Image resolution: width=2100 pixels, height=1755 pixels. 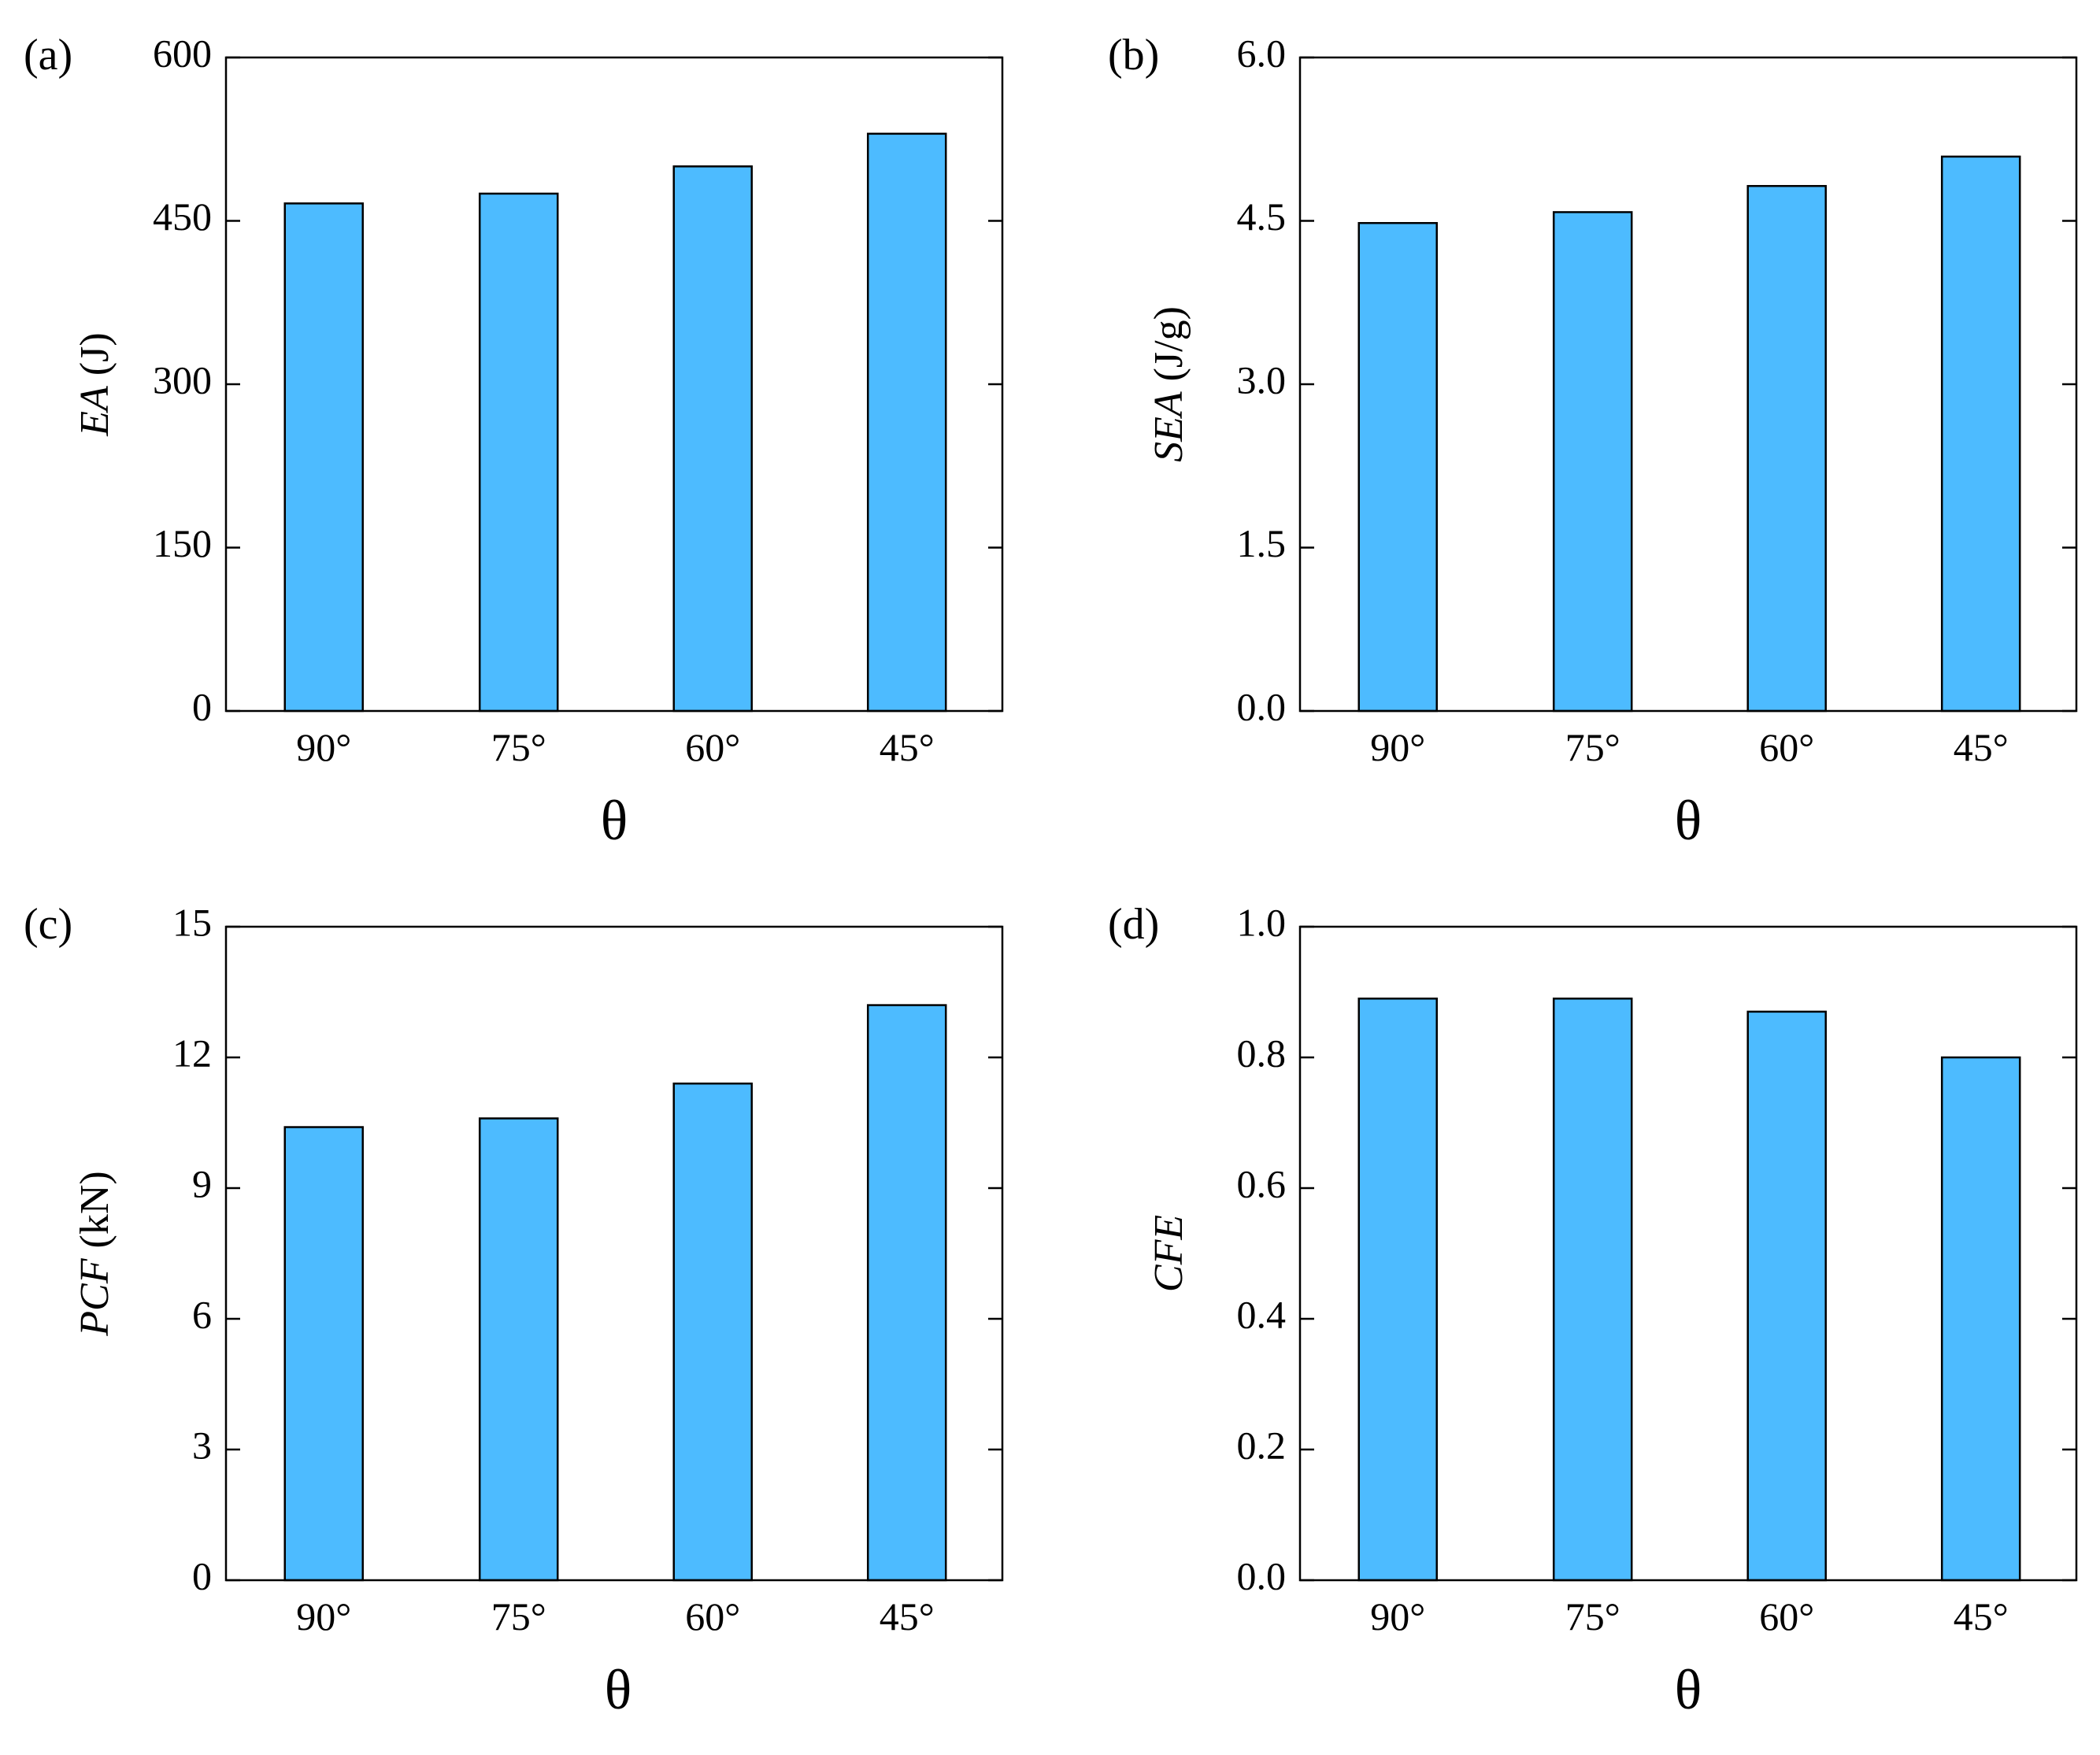 What do you see at coordinates (192, 922) in the screenshot?
I see `y-tick-label: 15` at bounding box center [192, 922].